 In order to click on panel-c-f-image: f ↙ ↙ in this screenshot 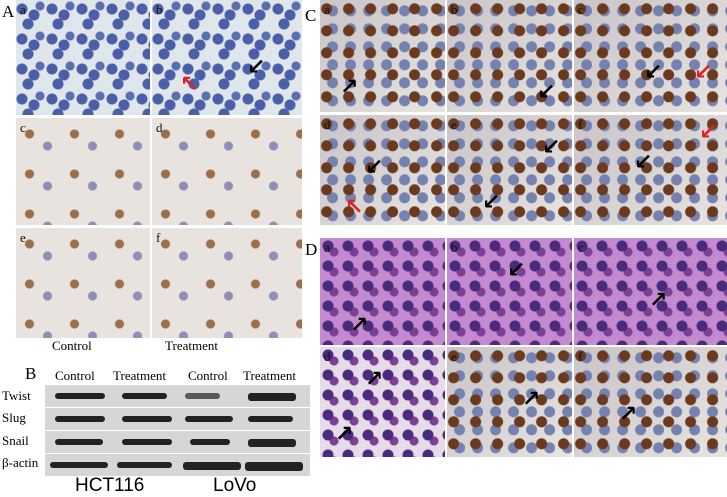, I will do `click(650, 170)`.